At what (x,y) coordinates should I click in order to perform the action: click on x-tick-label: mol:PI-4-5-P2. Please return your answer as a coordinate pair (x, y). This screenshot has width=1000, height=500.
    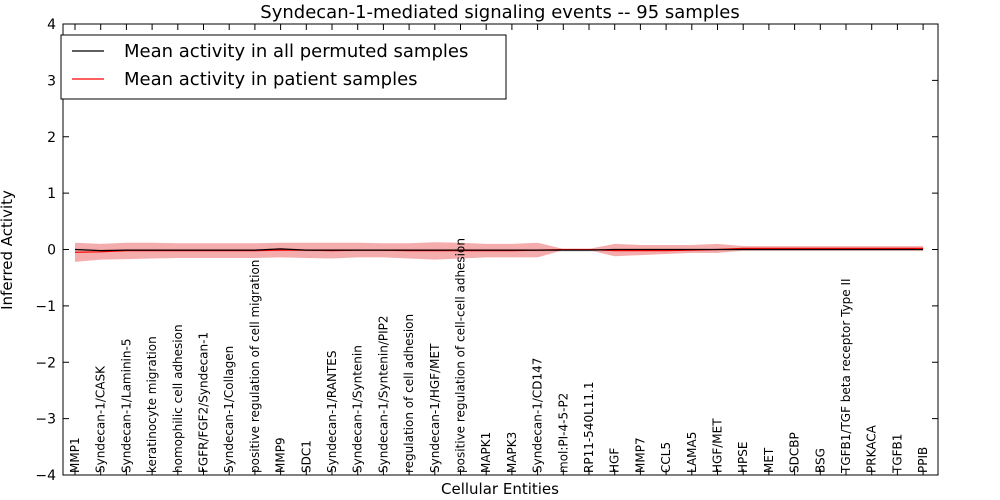
    Looking at the image, I should click on (563, 433).